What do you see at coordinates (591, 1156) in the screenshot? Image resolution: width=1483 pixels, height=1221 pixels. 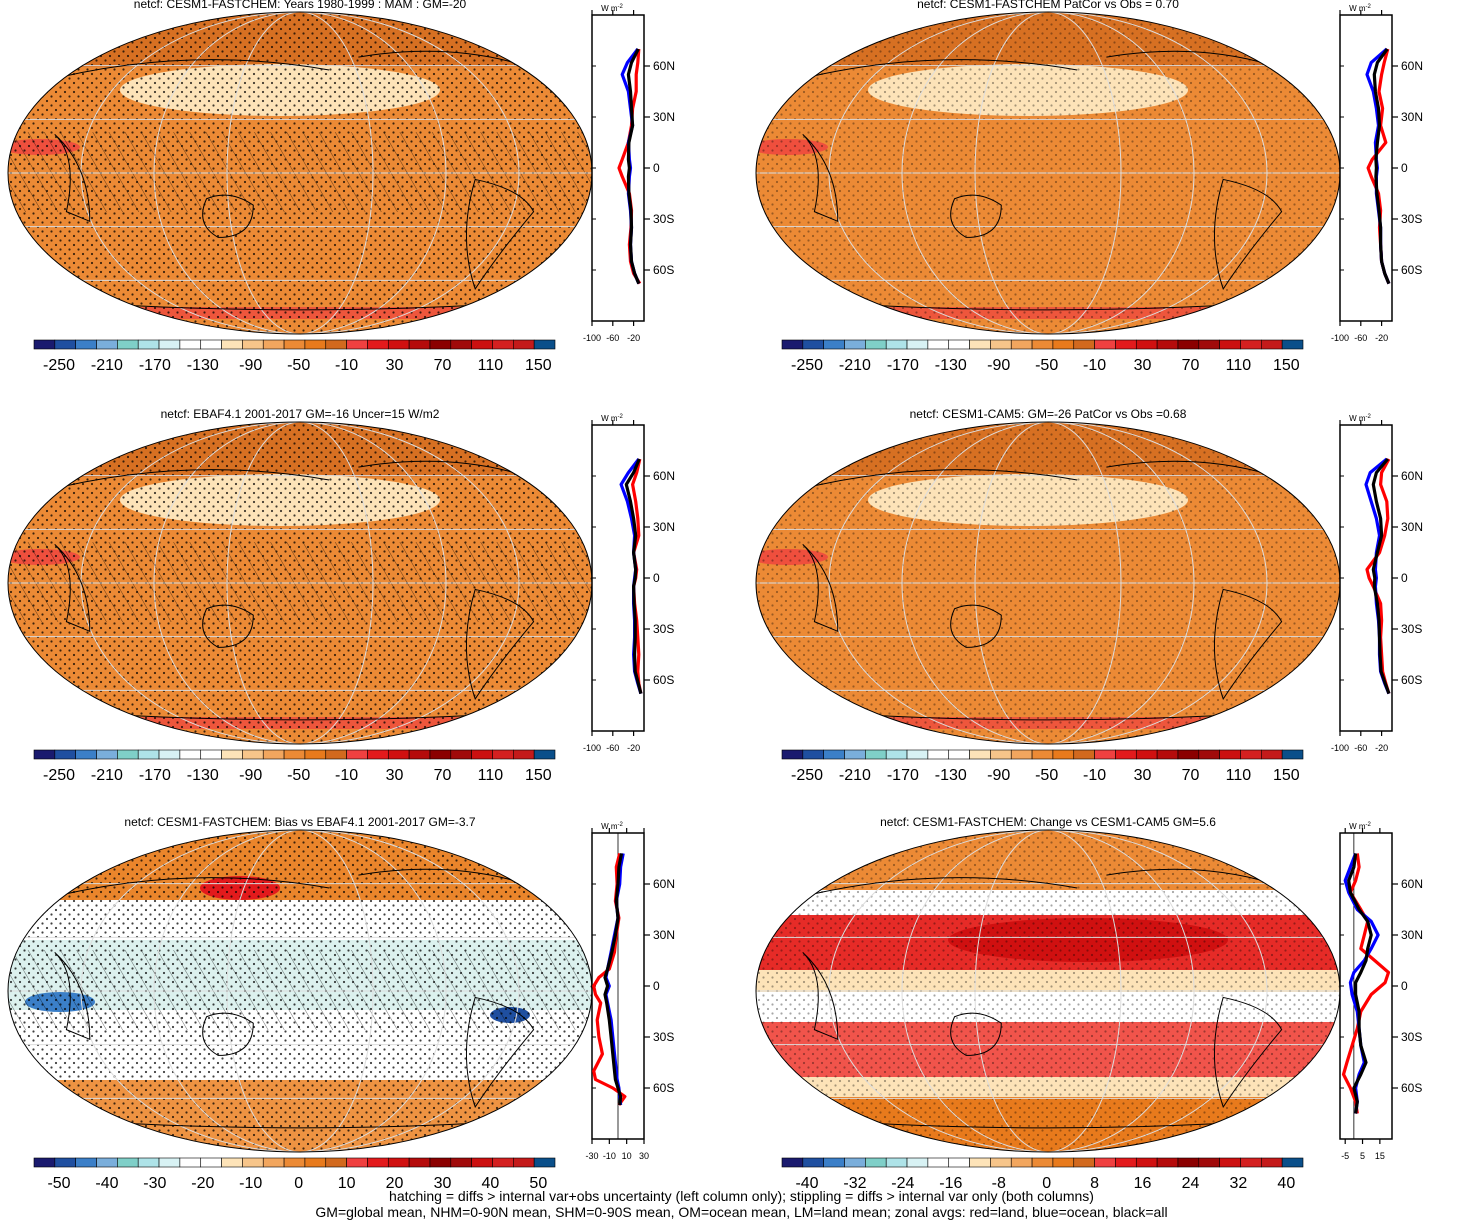 I see `zonal-x-label: -30` at bounding box center [591, 1156].